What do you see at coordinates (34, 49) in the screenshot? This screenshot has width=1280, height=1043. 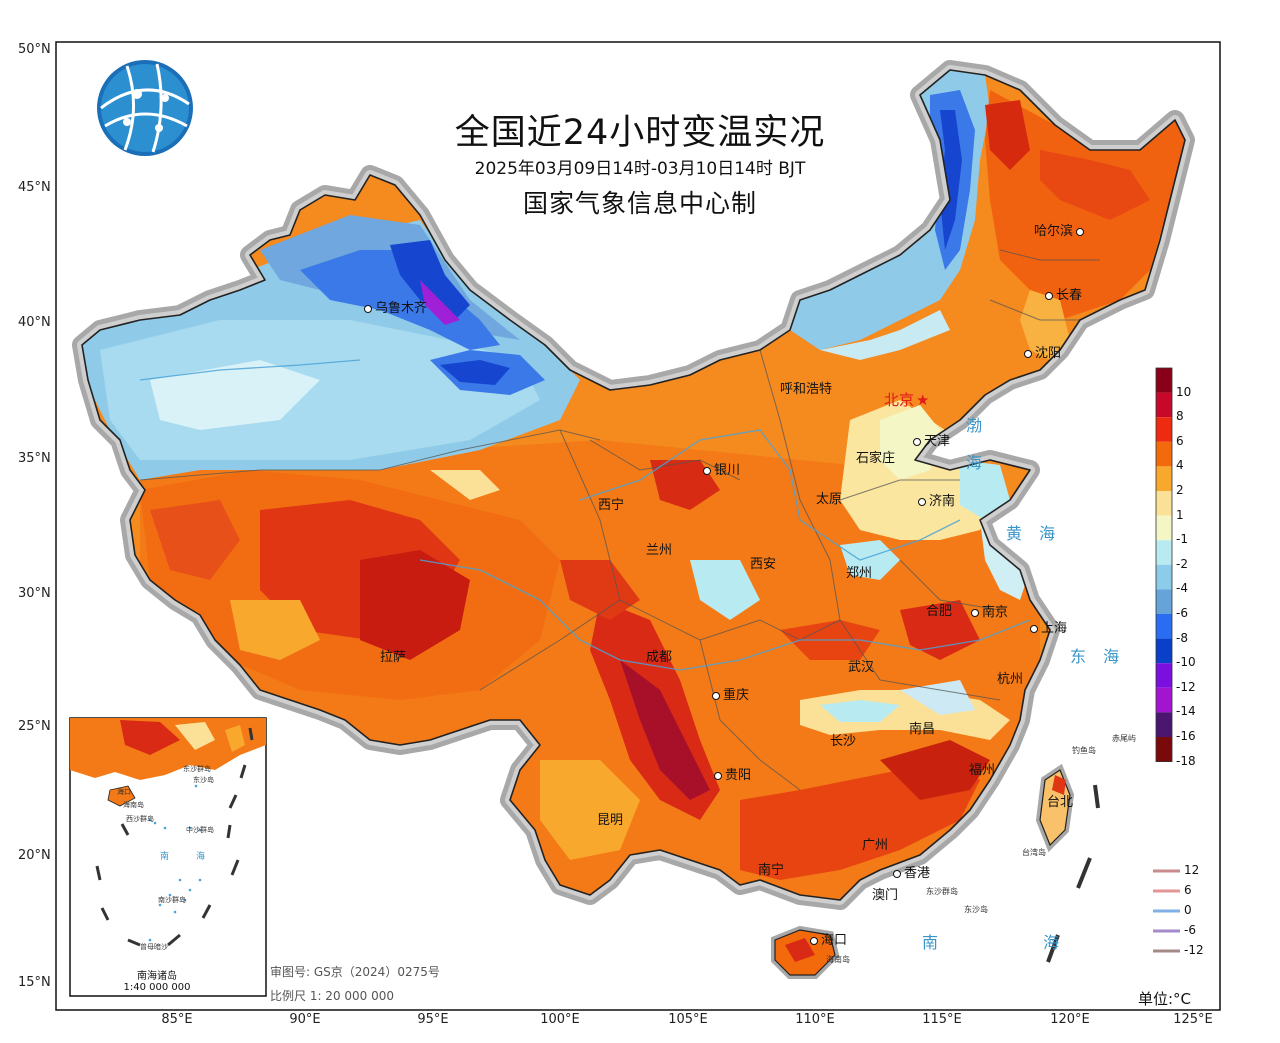 I see `lat-tick: 50°N` at bounding box center [34, 49].